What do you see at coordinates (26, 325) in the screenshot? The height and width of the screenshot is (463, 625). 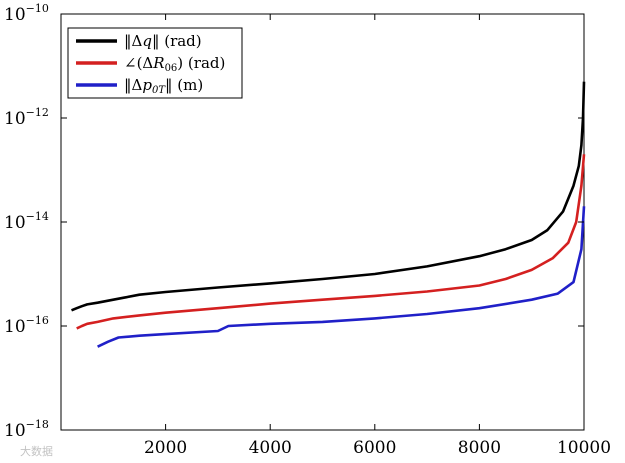 I see `y-tick-label-1: 10−16` at bounding box center [26, 325].